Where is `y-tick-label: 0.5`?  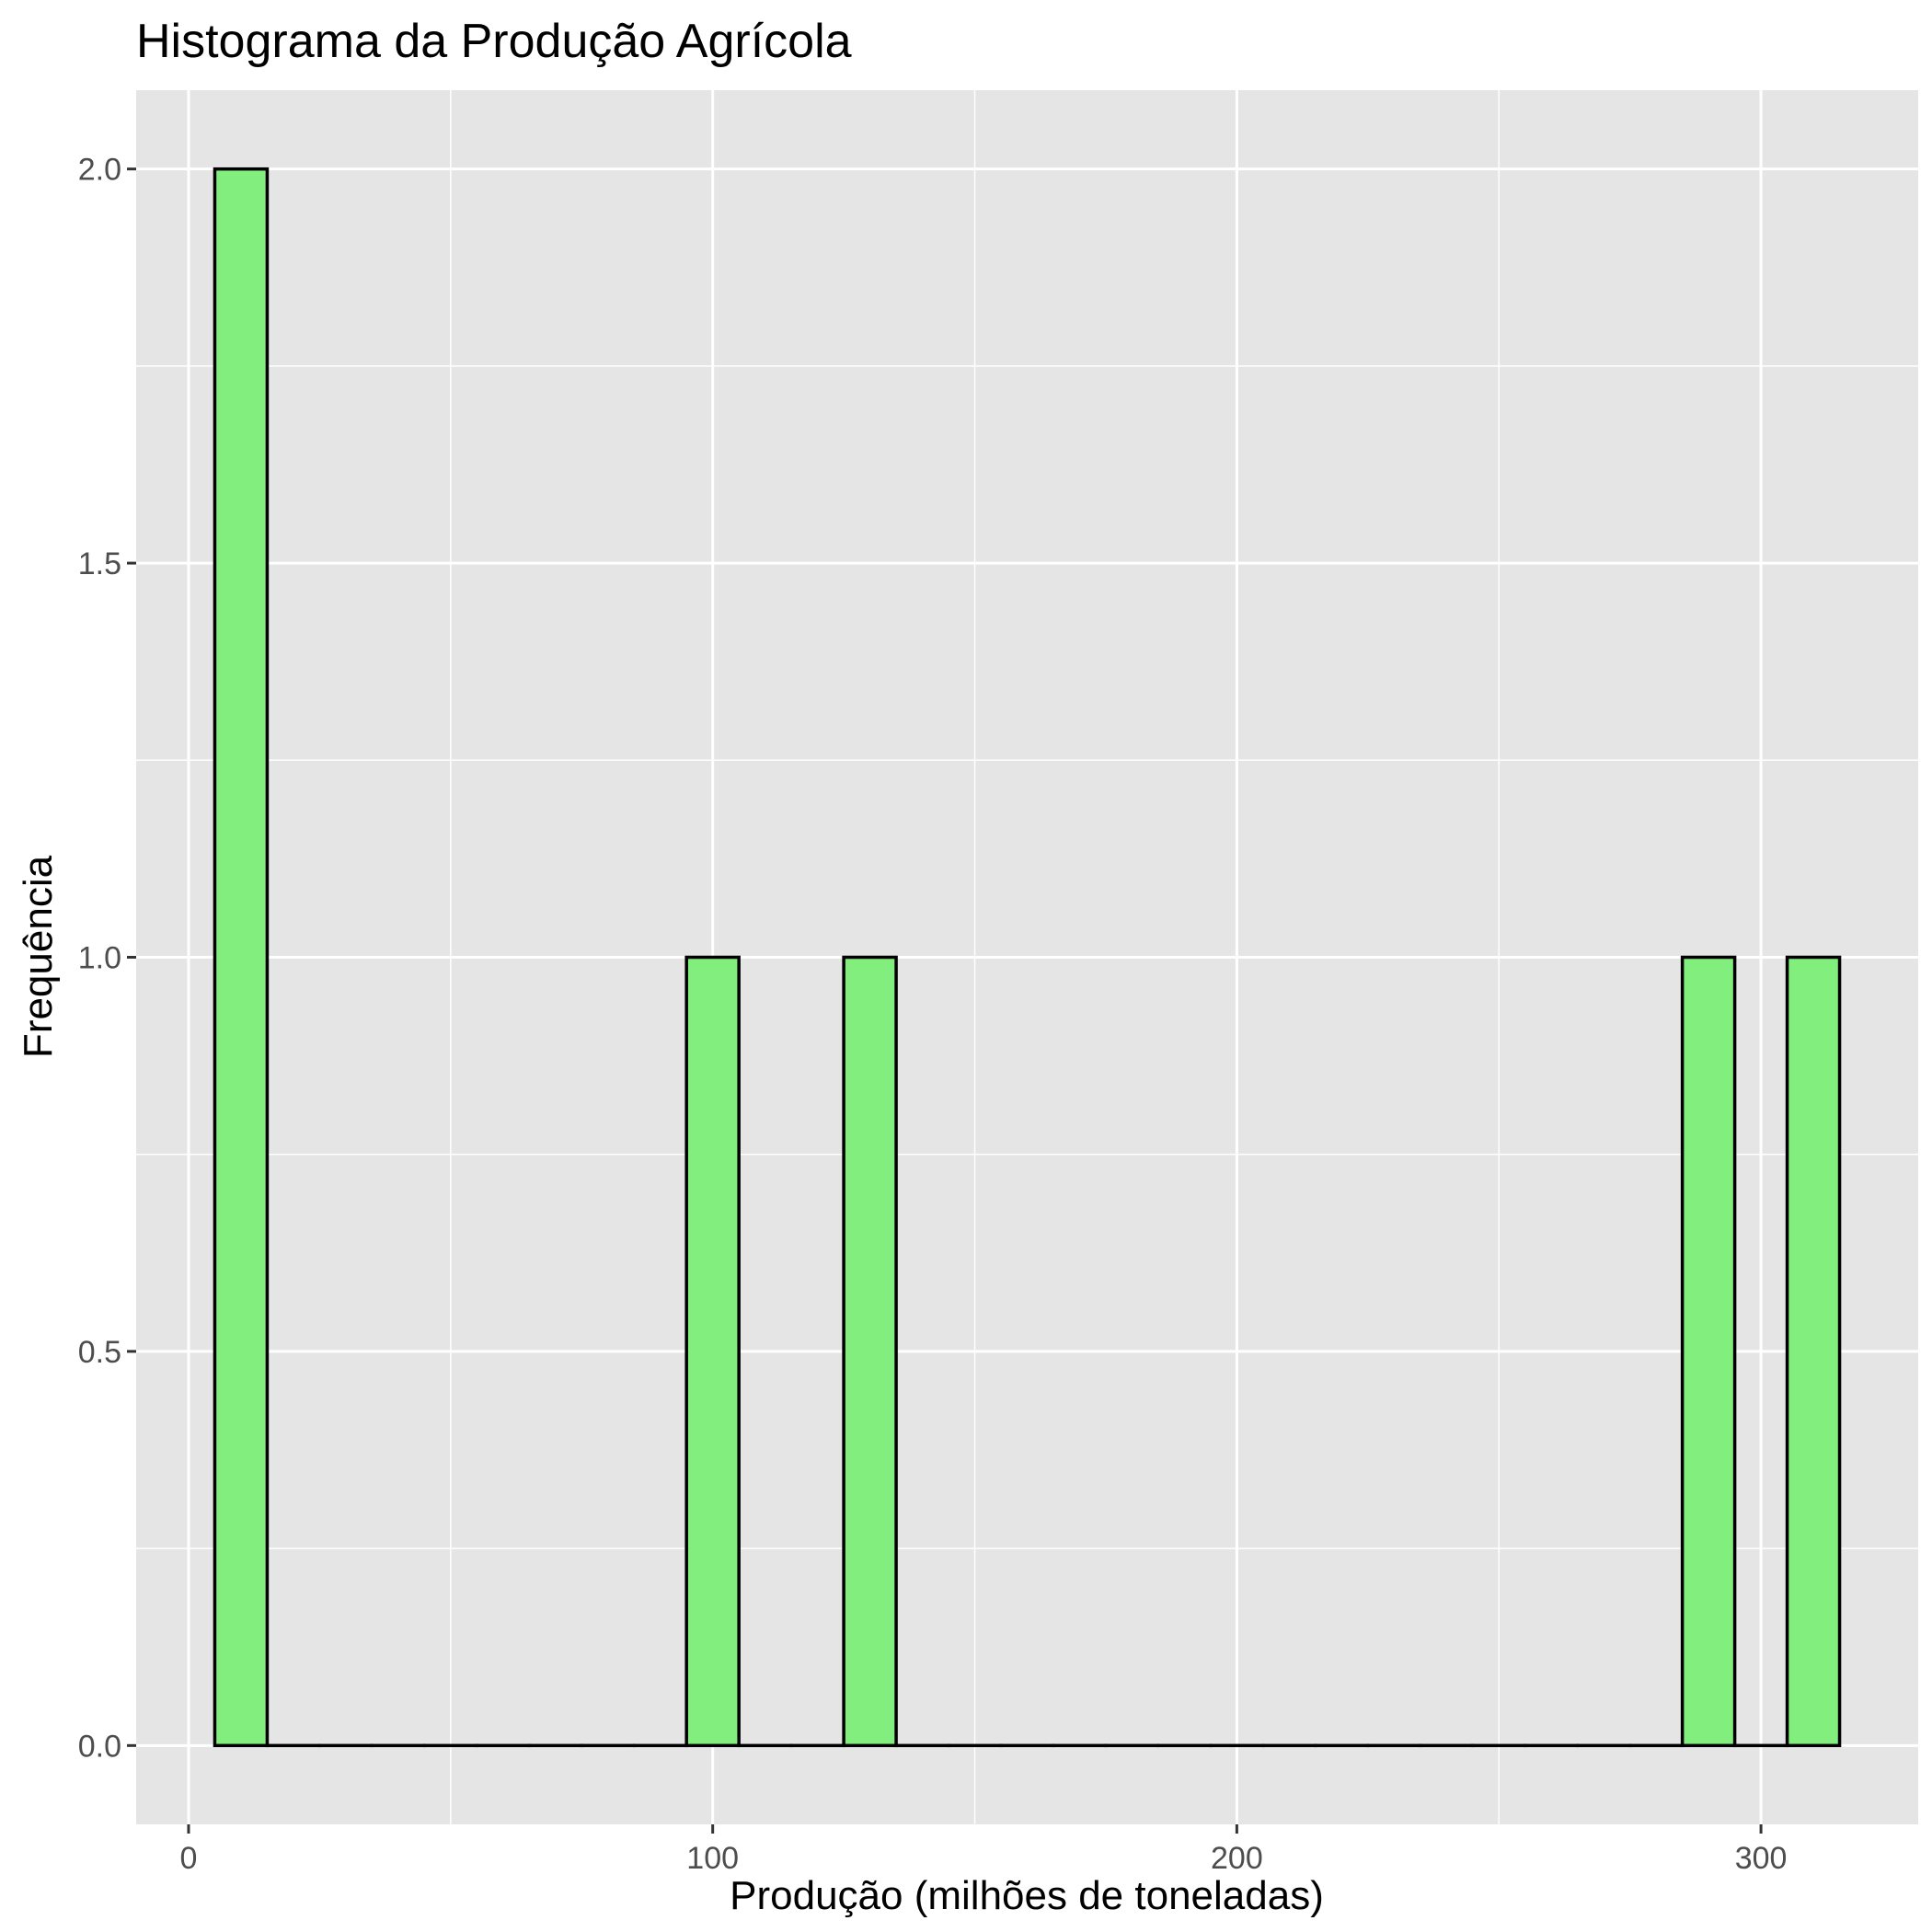 y-tick-label: 0.5 is located at coordinates (99, 1352).